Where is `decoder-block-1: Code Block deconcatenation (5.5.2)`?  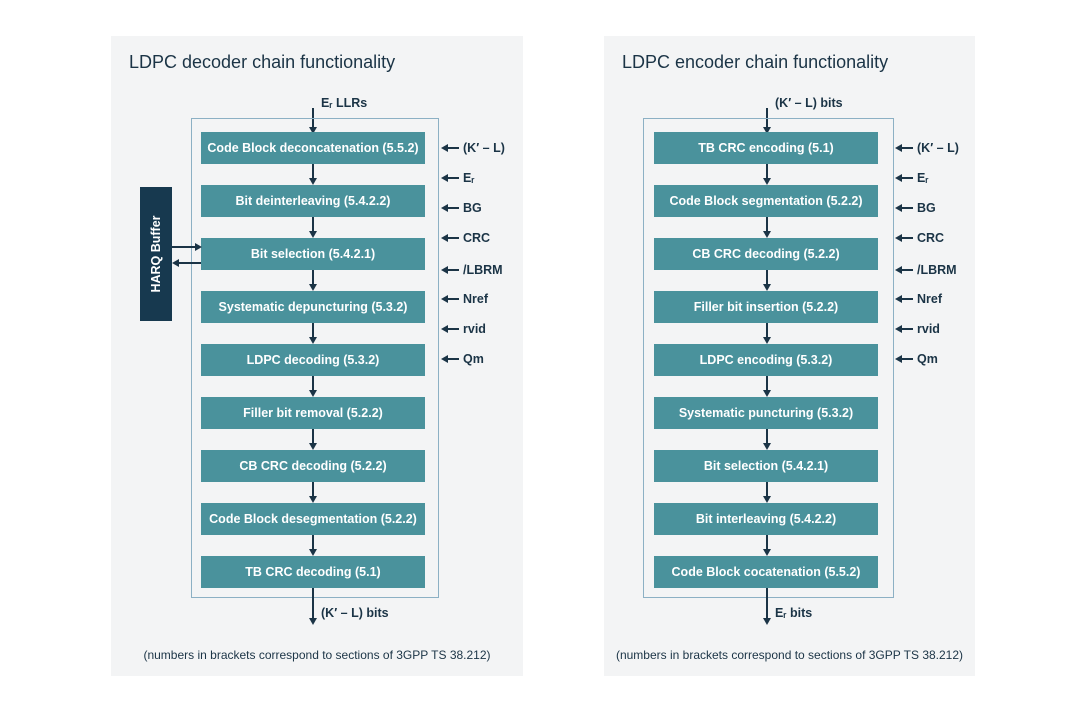 decoder-block-1: Code Block deconcatenation (5.5.2) is located at coordinates (313, 148).